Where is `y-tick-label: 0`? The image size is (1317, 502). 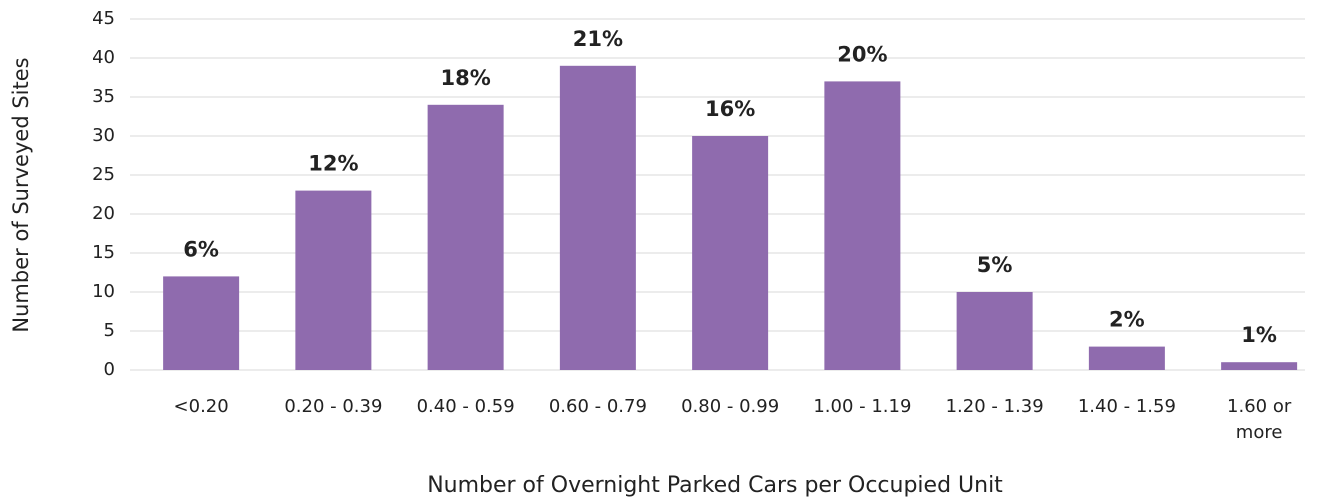 y-tick-label: 0 is located at coordinates (109, 369).